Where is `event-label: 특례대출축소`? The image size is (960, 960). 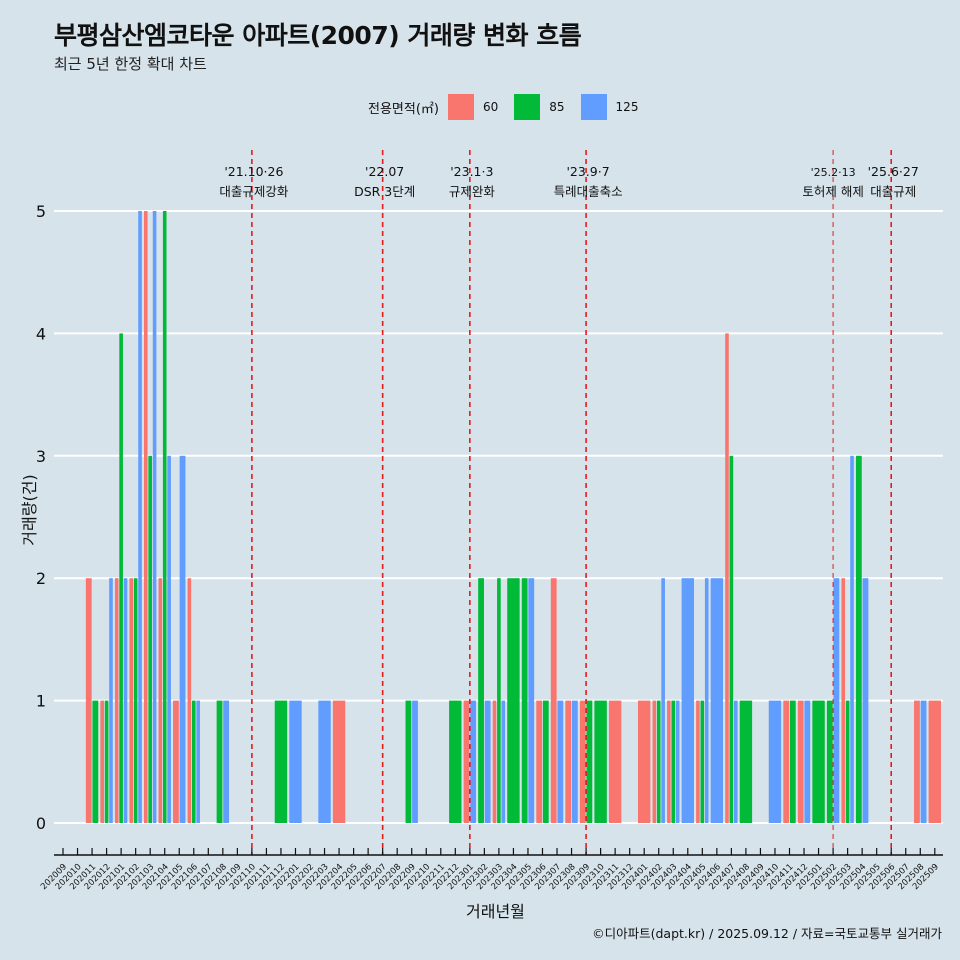
event-label: 특례대출축소 is located at coordinates (588, 191).